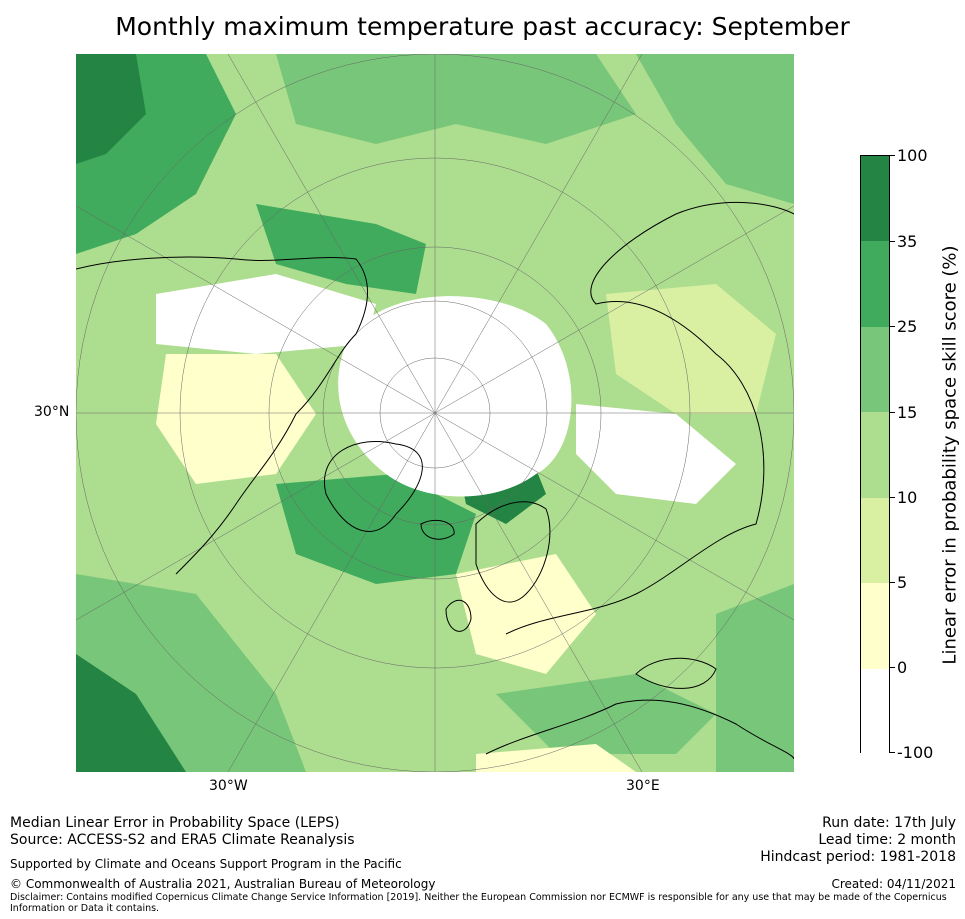 Image resolution: width=965 pixels, height=919 pixels. What do you see at coordinates (111, 109) in the screenshot?
I see `skill-region-darkest-nw` at bounding box center [111, 109].